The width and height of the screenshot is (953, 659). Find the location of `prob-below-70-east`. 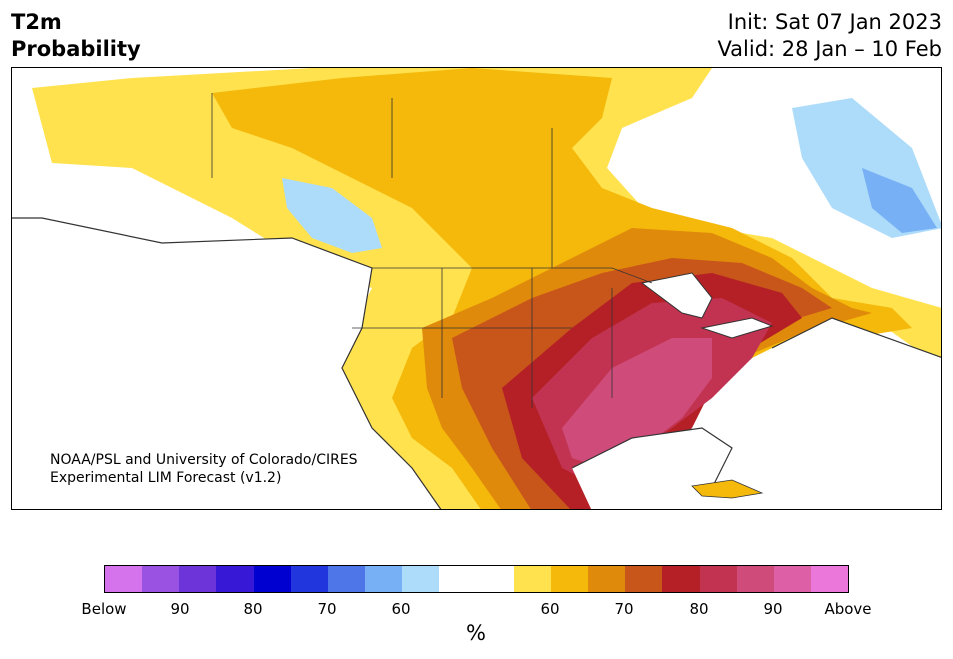

prob-below-70-east is located at coordinates (899, 200).